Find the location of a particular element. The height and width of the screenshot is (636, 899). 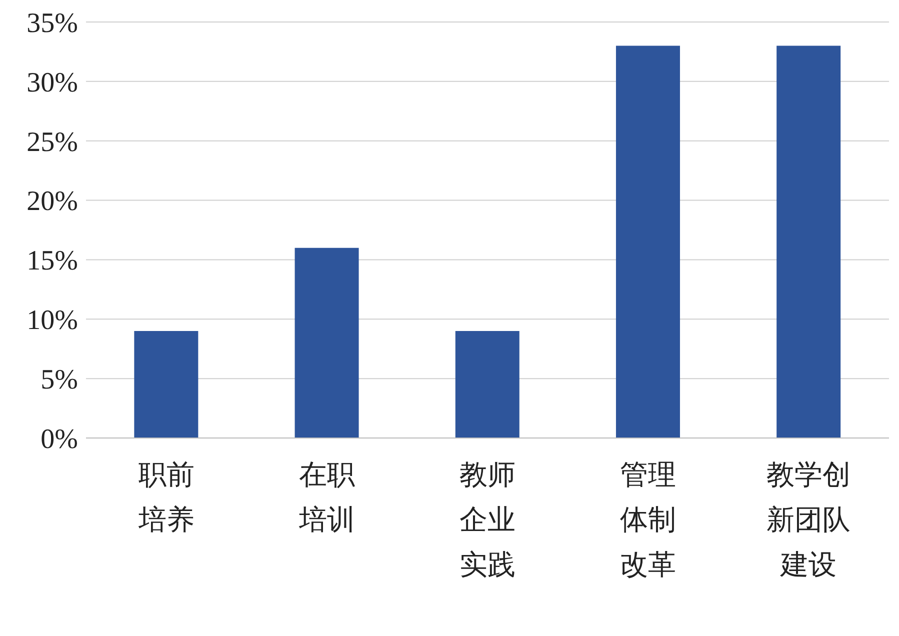

y-tick-label: 10% is located at coordinates (52, 320).